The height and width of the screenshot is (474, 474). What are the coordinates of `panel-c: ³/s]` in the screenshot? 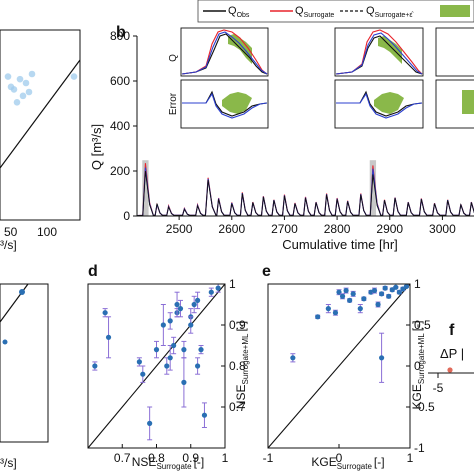 It's located at (24, 376).